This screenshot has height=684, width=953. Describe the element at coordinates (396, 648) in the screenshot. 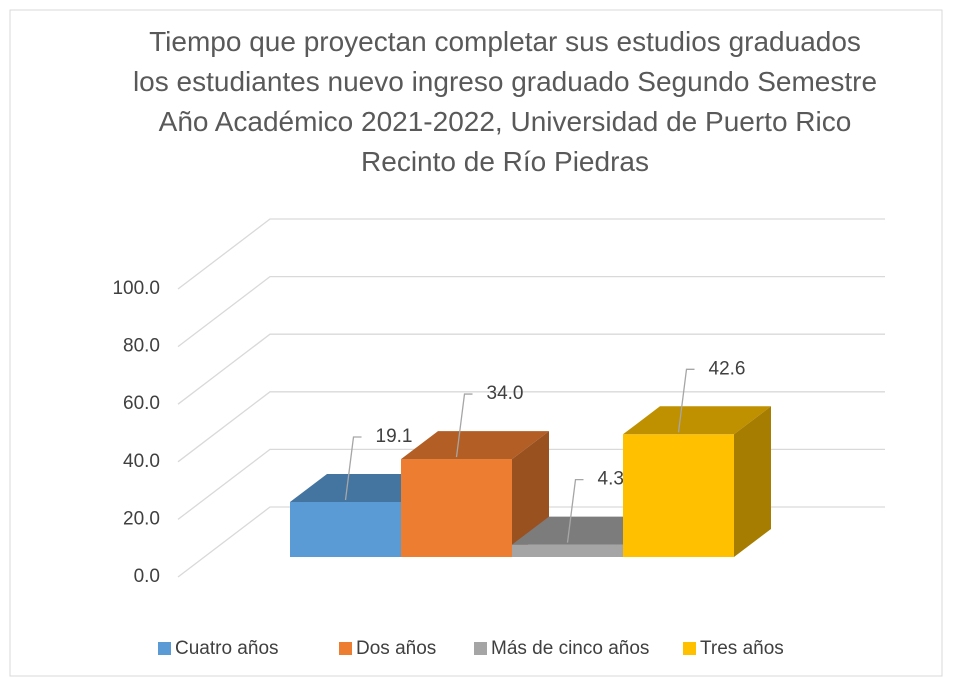

I see `legend-label: Dos años` at that location.